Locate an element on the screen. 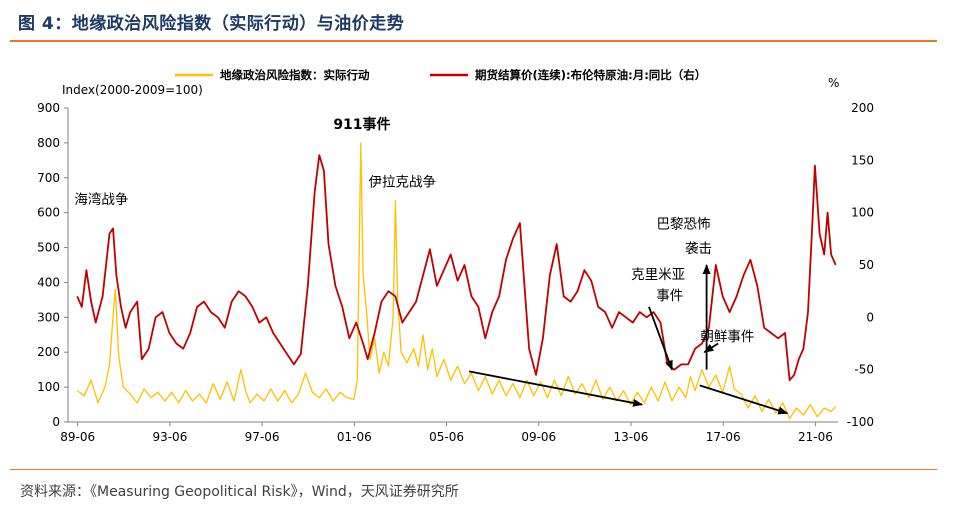  x-tick-label: 13-06 is located at coordinates (631, 437).